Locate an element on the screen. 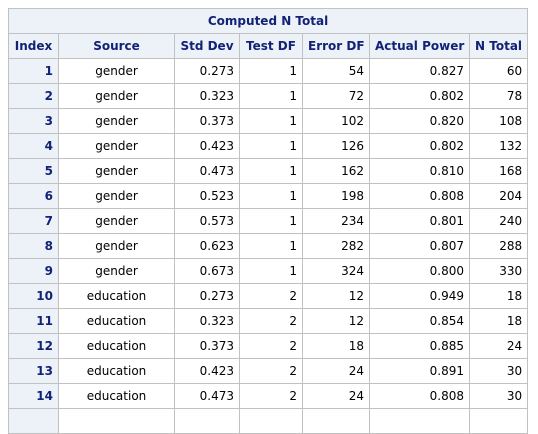 The image size is (538, 434). actual-power-cell: 0.807 is located at coordinates (419, 246).